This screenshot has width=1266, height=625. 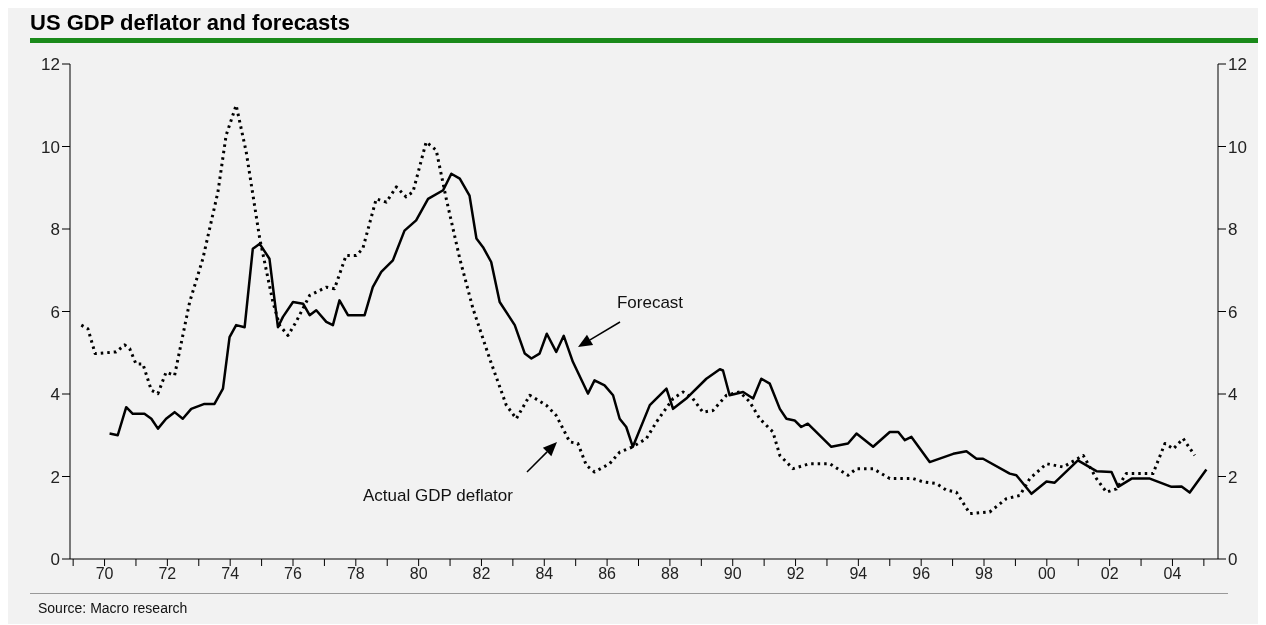 I want to click on x-tick-label: 00, so click(x=1046, y=574).